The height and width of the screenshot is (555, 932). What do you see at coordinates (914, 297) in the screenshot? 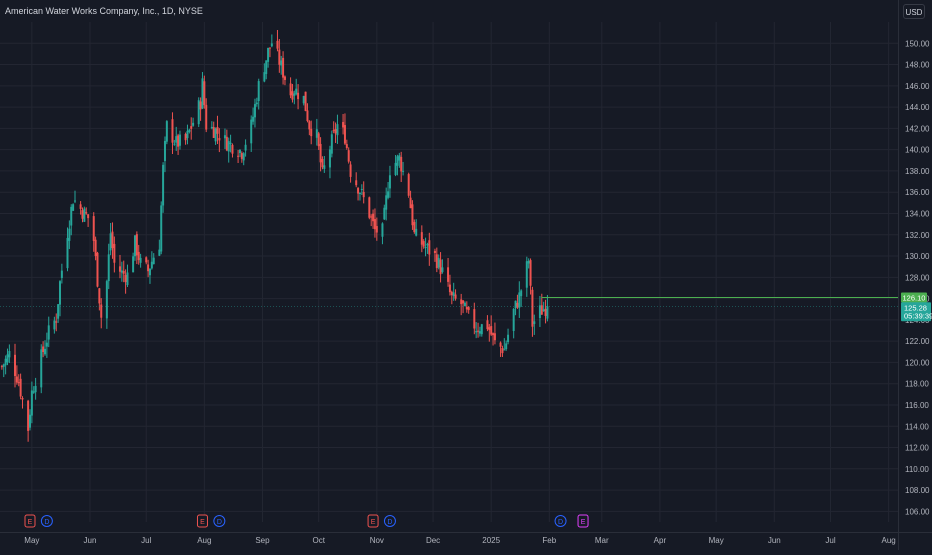
I see `line-price-tag` at bounding box center [914, 297].